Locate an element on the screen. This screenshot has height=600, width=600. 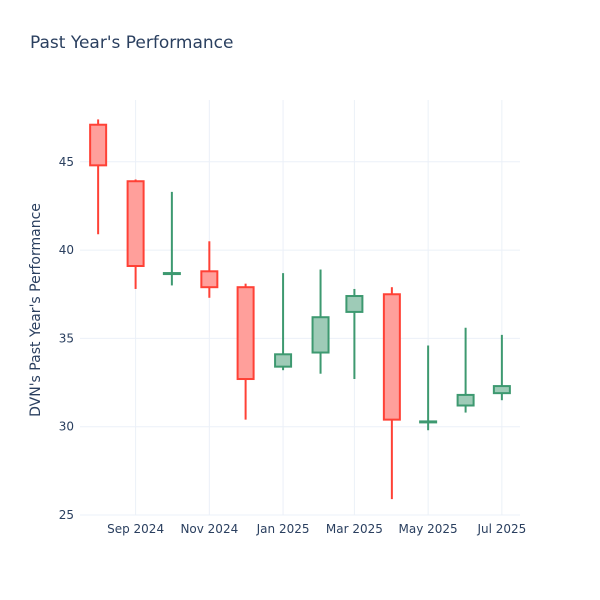
y-tick-label: 40 is located at coordinates (66, 250).